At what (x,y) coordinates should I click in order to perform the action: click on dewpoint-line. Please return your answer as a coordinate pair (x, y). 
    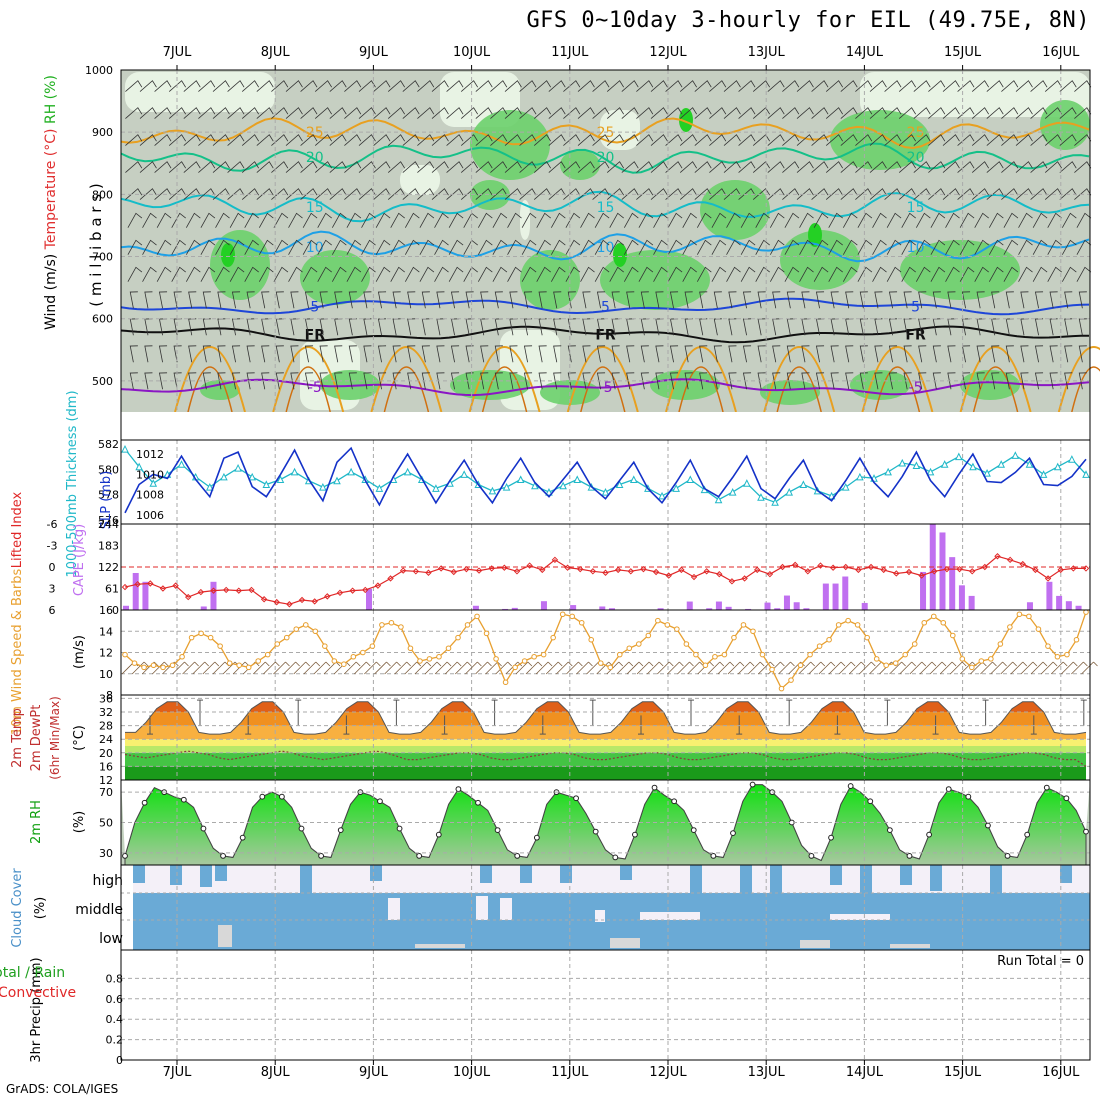
    Looking at the image, I should click on (605, 758).